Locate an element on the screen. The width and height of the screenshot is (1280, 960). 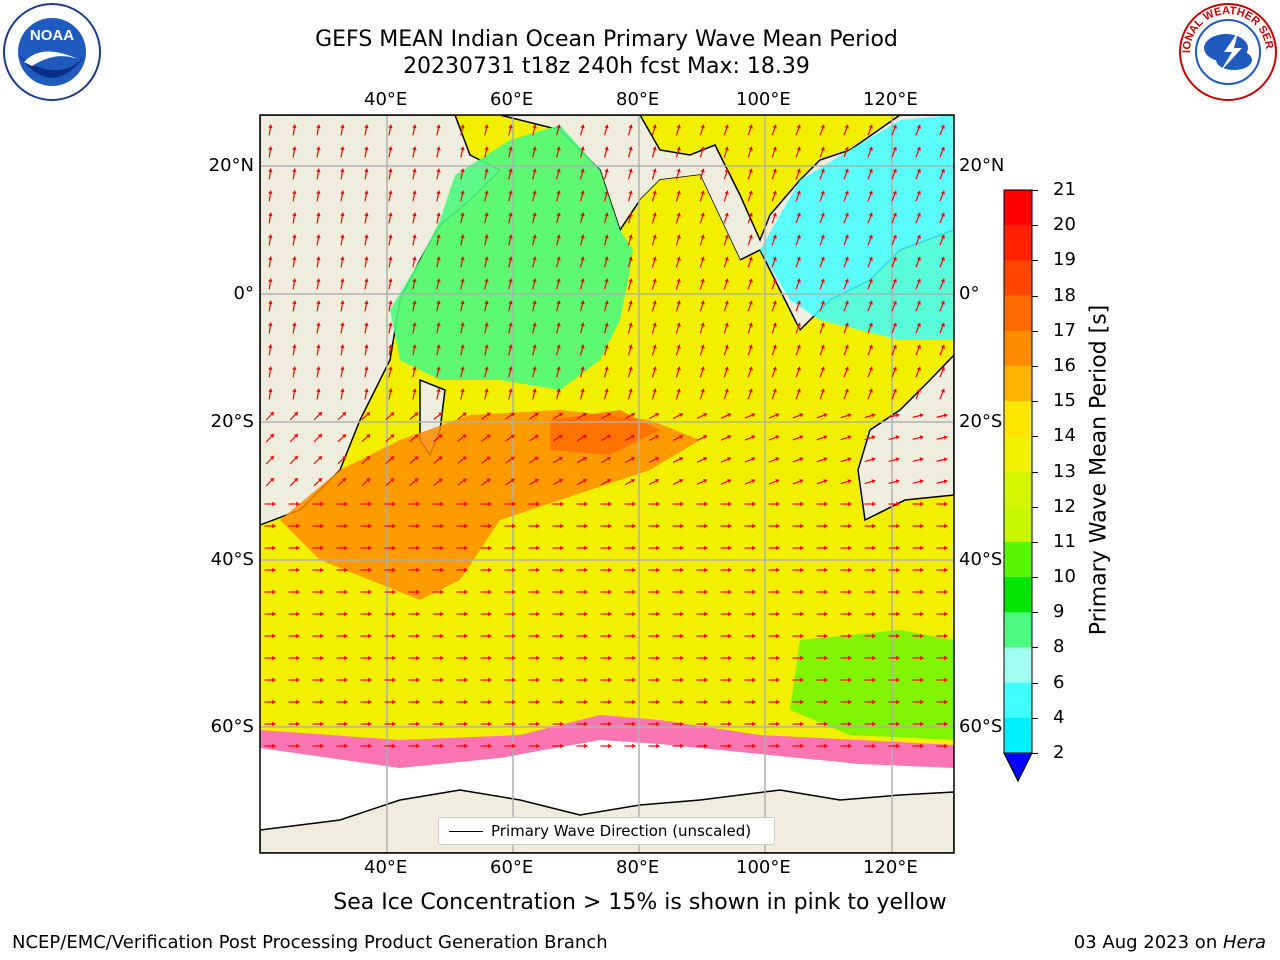
lon-label-top: 100°E is located at coordinates (763, 99).